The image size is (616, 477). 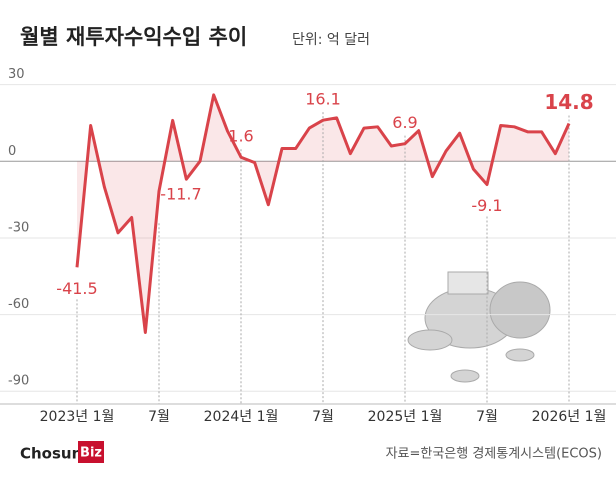 What do you see at coordinates (180, 194) in the screenshot?
I see `data-label: -11.7` at bounding box center [180, 194].